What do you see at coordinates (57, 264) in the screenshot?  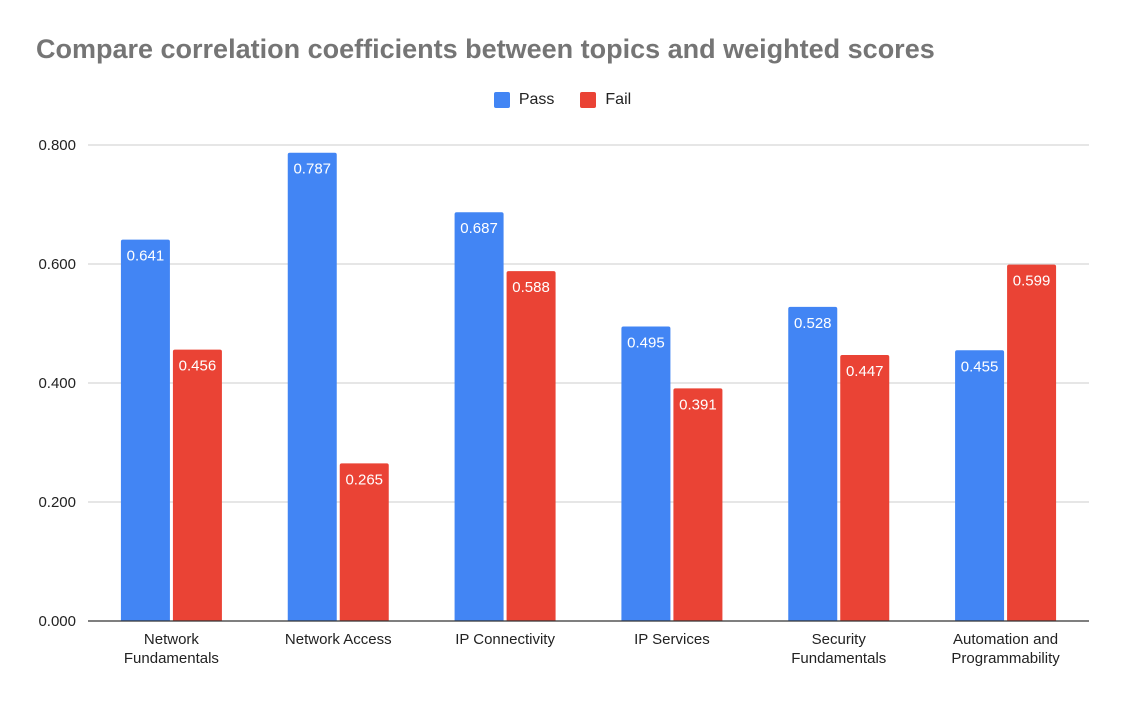 I see `y-tick-label-3: 0.600` at bounding box center [57, 264].